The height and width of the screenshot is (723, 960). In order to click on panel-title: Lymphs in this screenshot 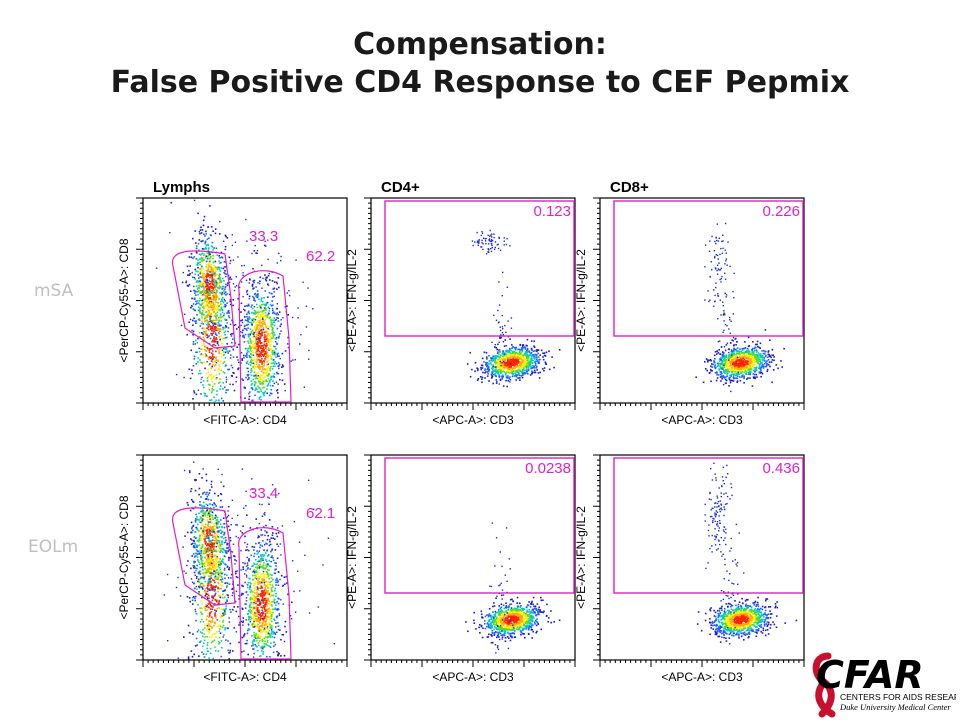, I will do `click(181, 187)`.